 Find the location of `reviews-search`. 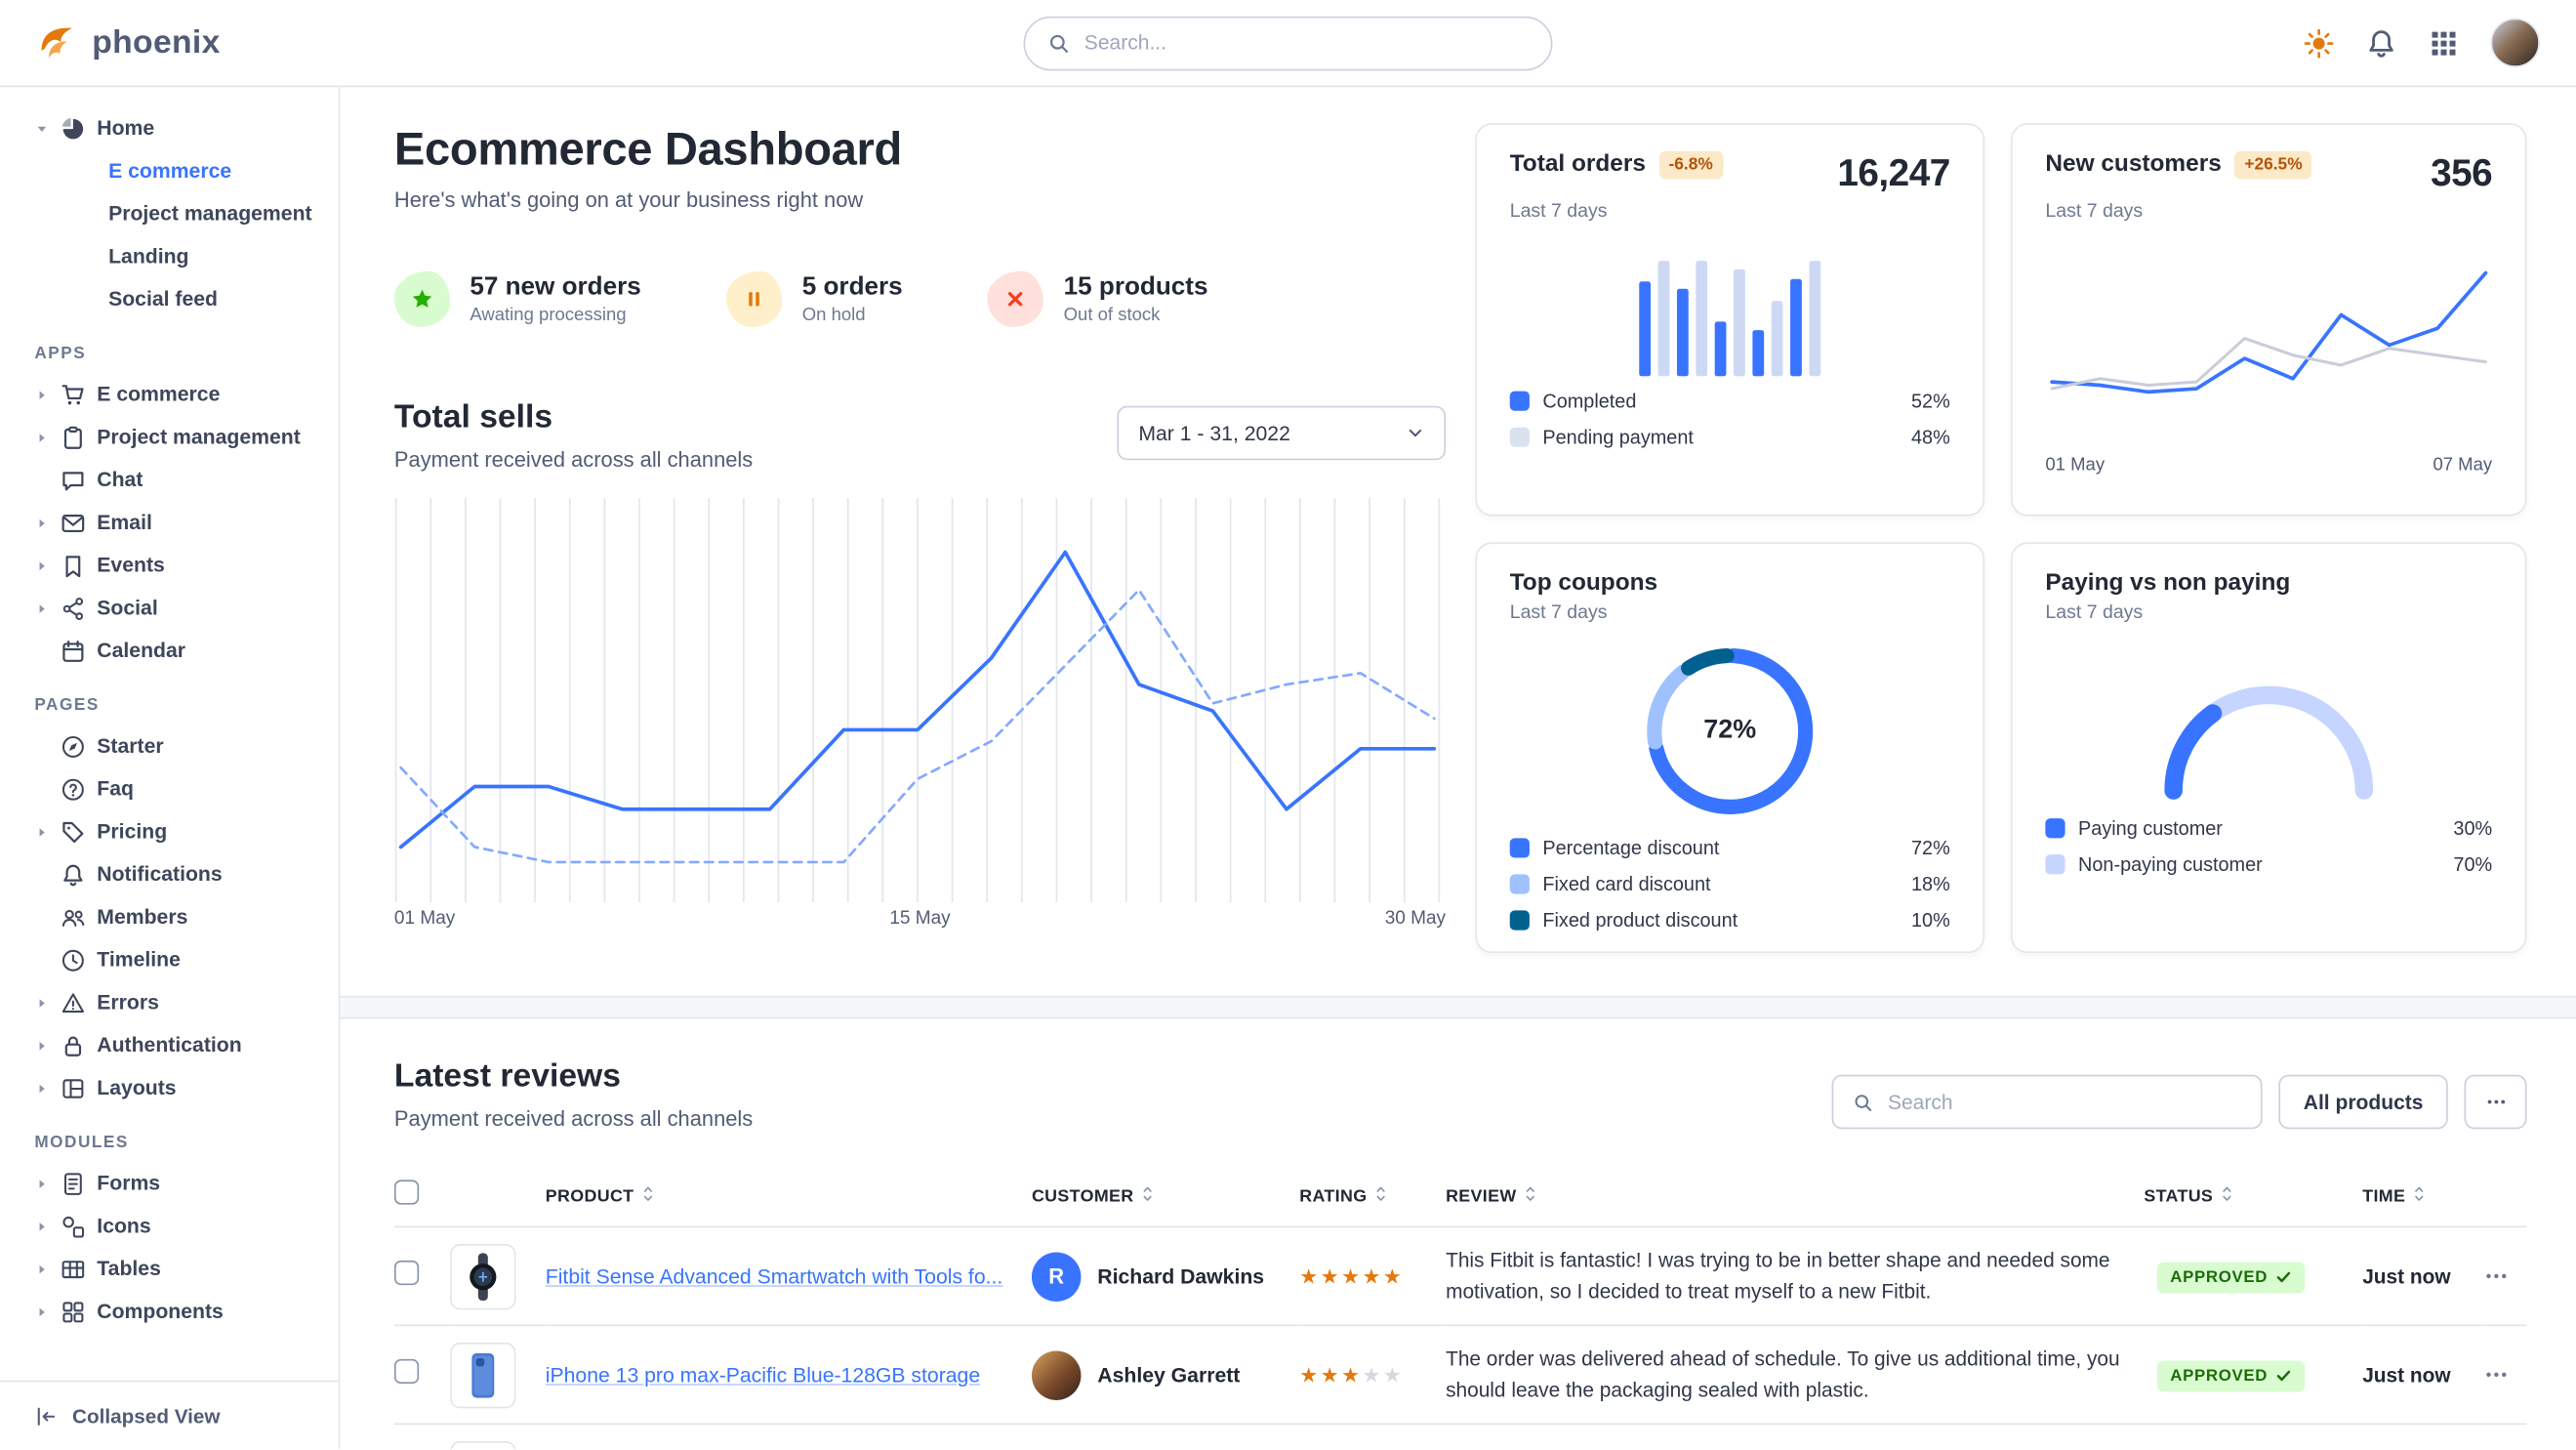

reviews-search is located at coordinates (2047, 1102).